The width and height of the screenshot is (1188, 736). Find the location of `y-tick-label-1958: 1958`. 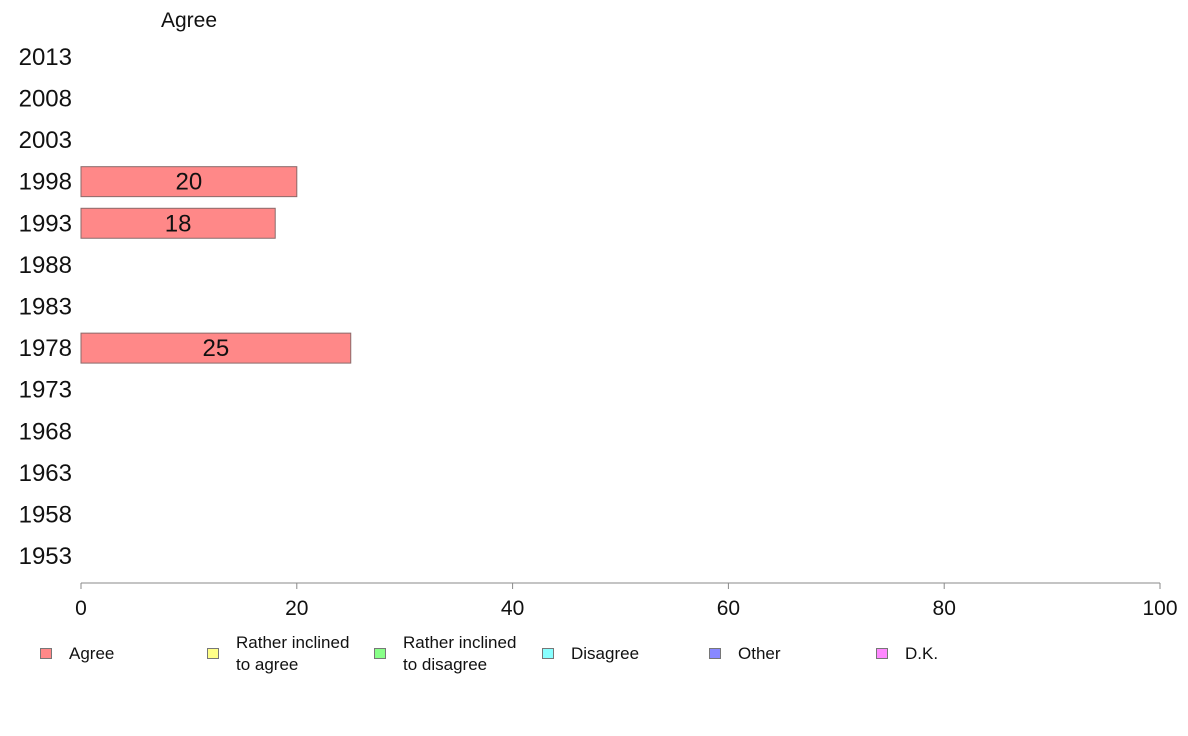

y-tick-label-1958: 1958 is located at coordinates (45, 515).